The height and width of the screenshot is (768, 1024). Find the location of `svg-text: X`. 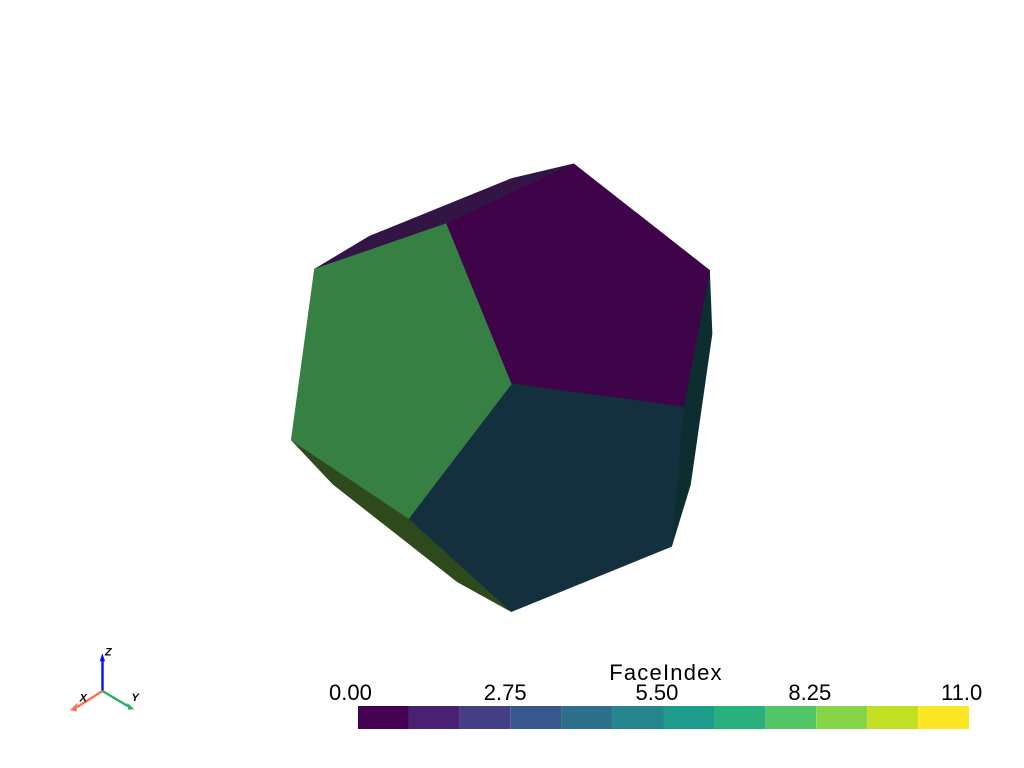

svg-text: X is located at coordinates (83, 699).